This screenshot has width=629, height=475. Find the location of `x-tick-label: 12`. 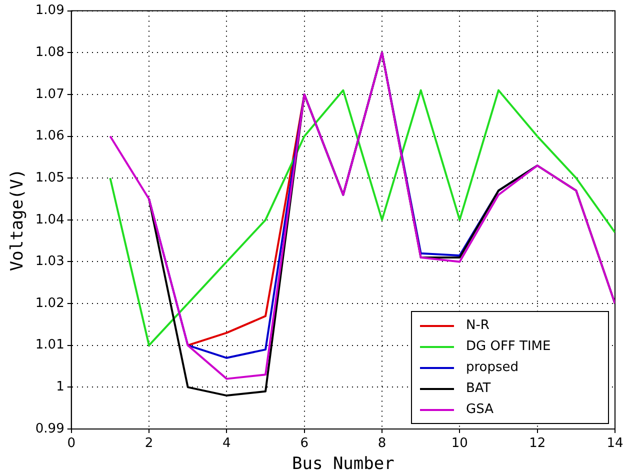

x-tick-label: 12 is located at coordinates (537, 444).